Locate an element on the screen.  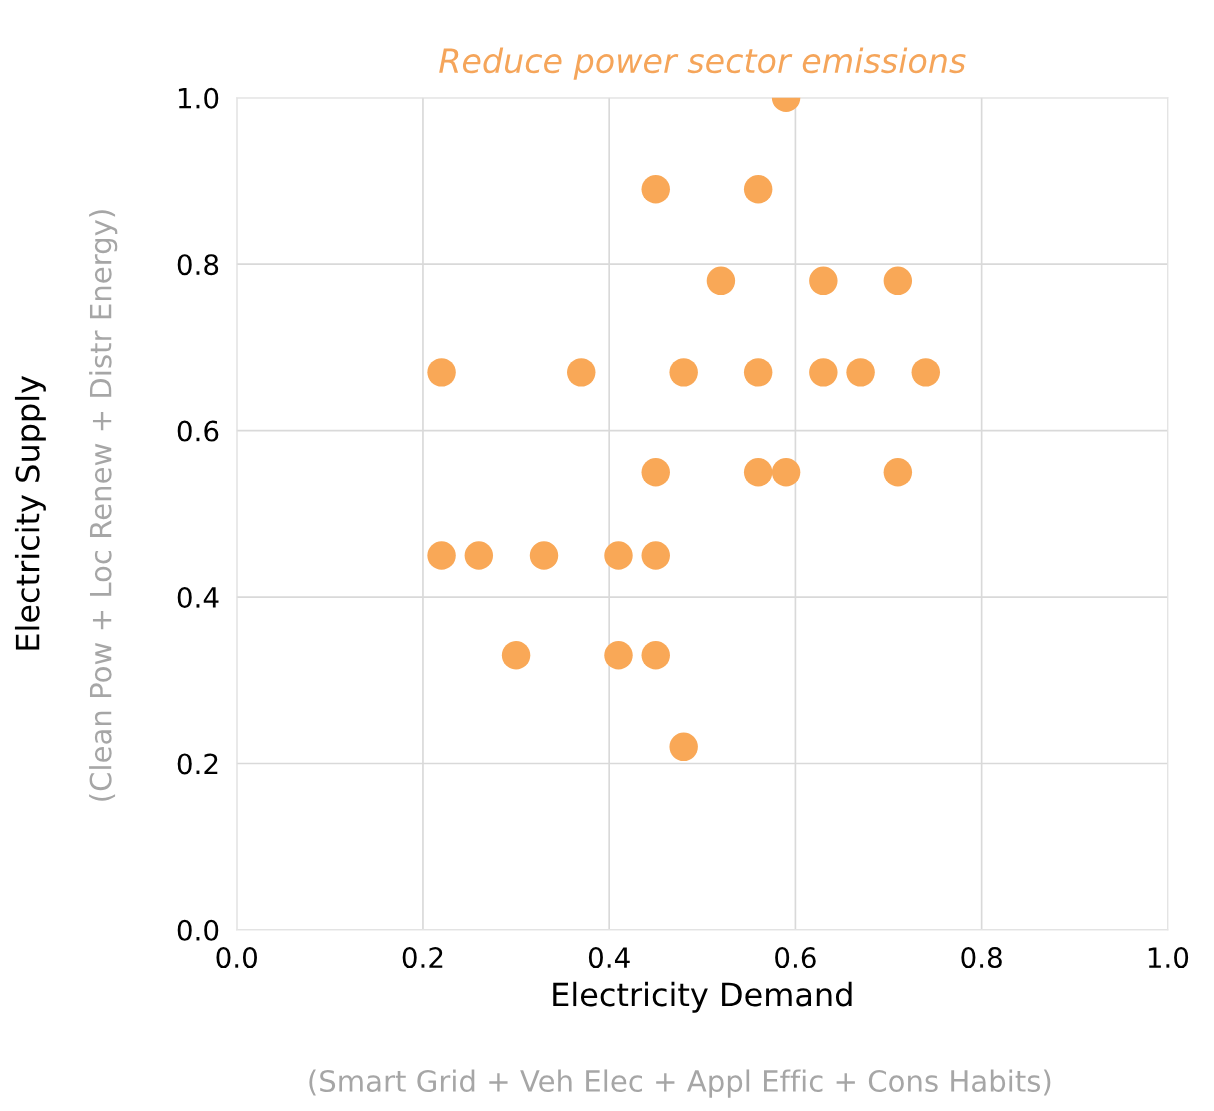
x-tick-label: 0.8 is located at coordinates (981, 958).